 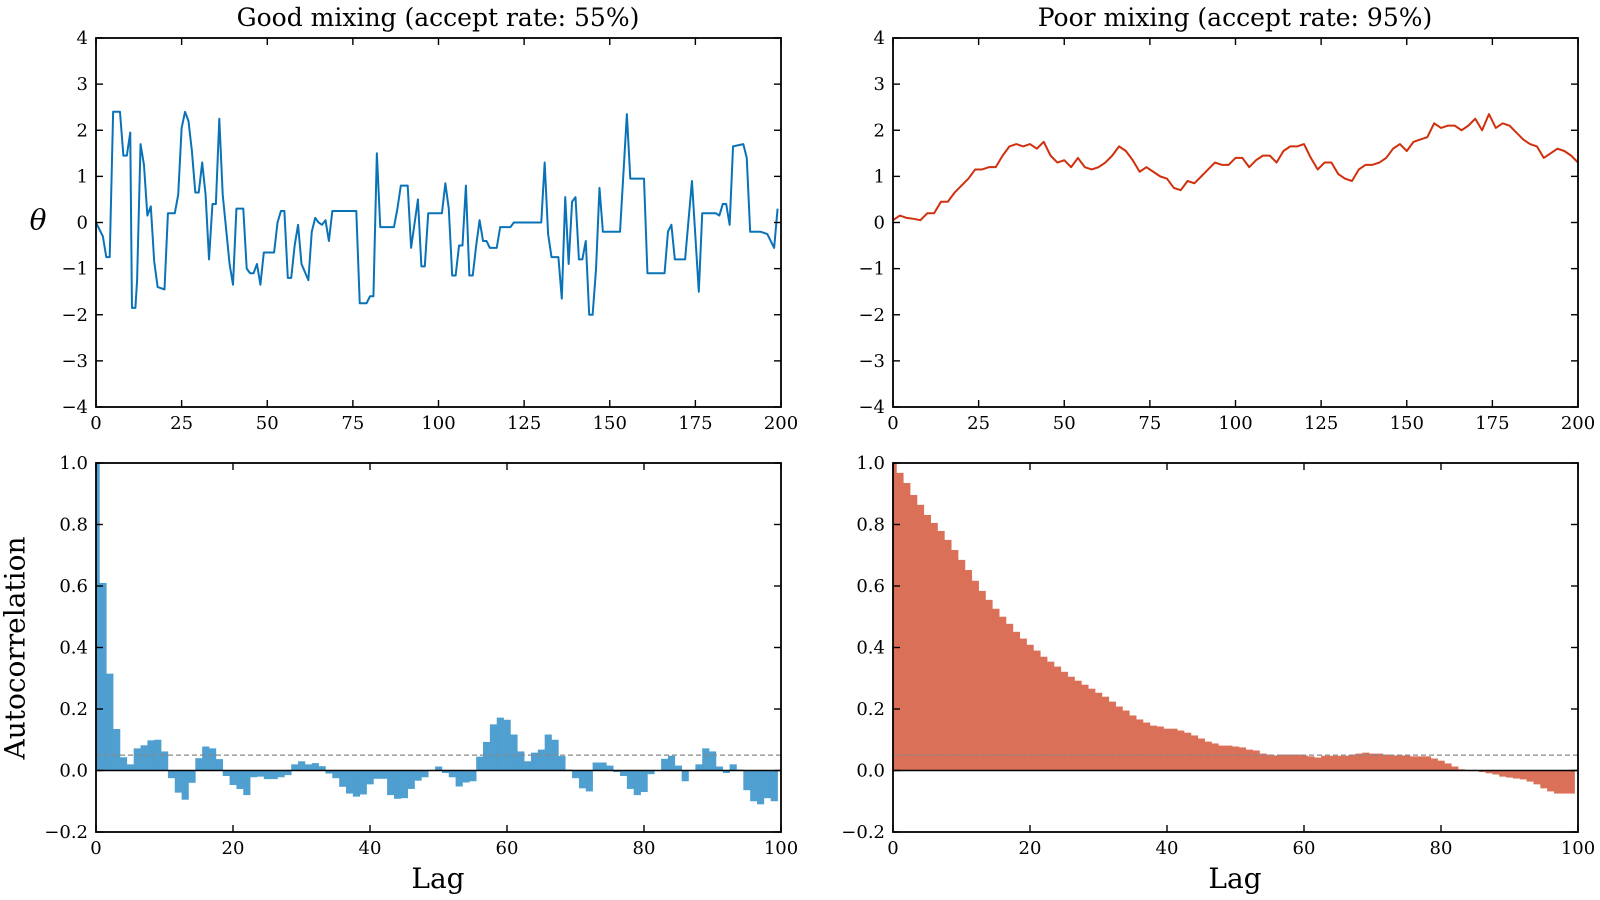 What do you see at coordinates (438, 17) in the screenshot?
I see `title-good-mixing: Good mixing (accept rate: 55%)` at bounding box center [438, 17].